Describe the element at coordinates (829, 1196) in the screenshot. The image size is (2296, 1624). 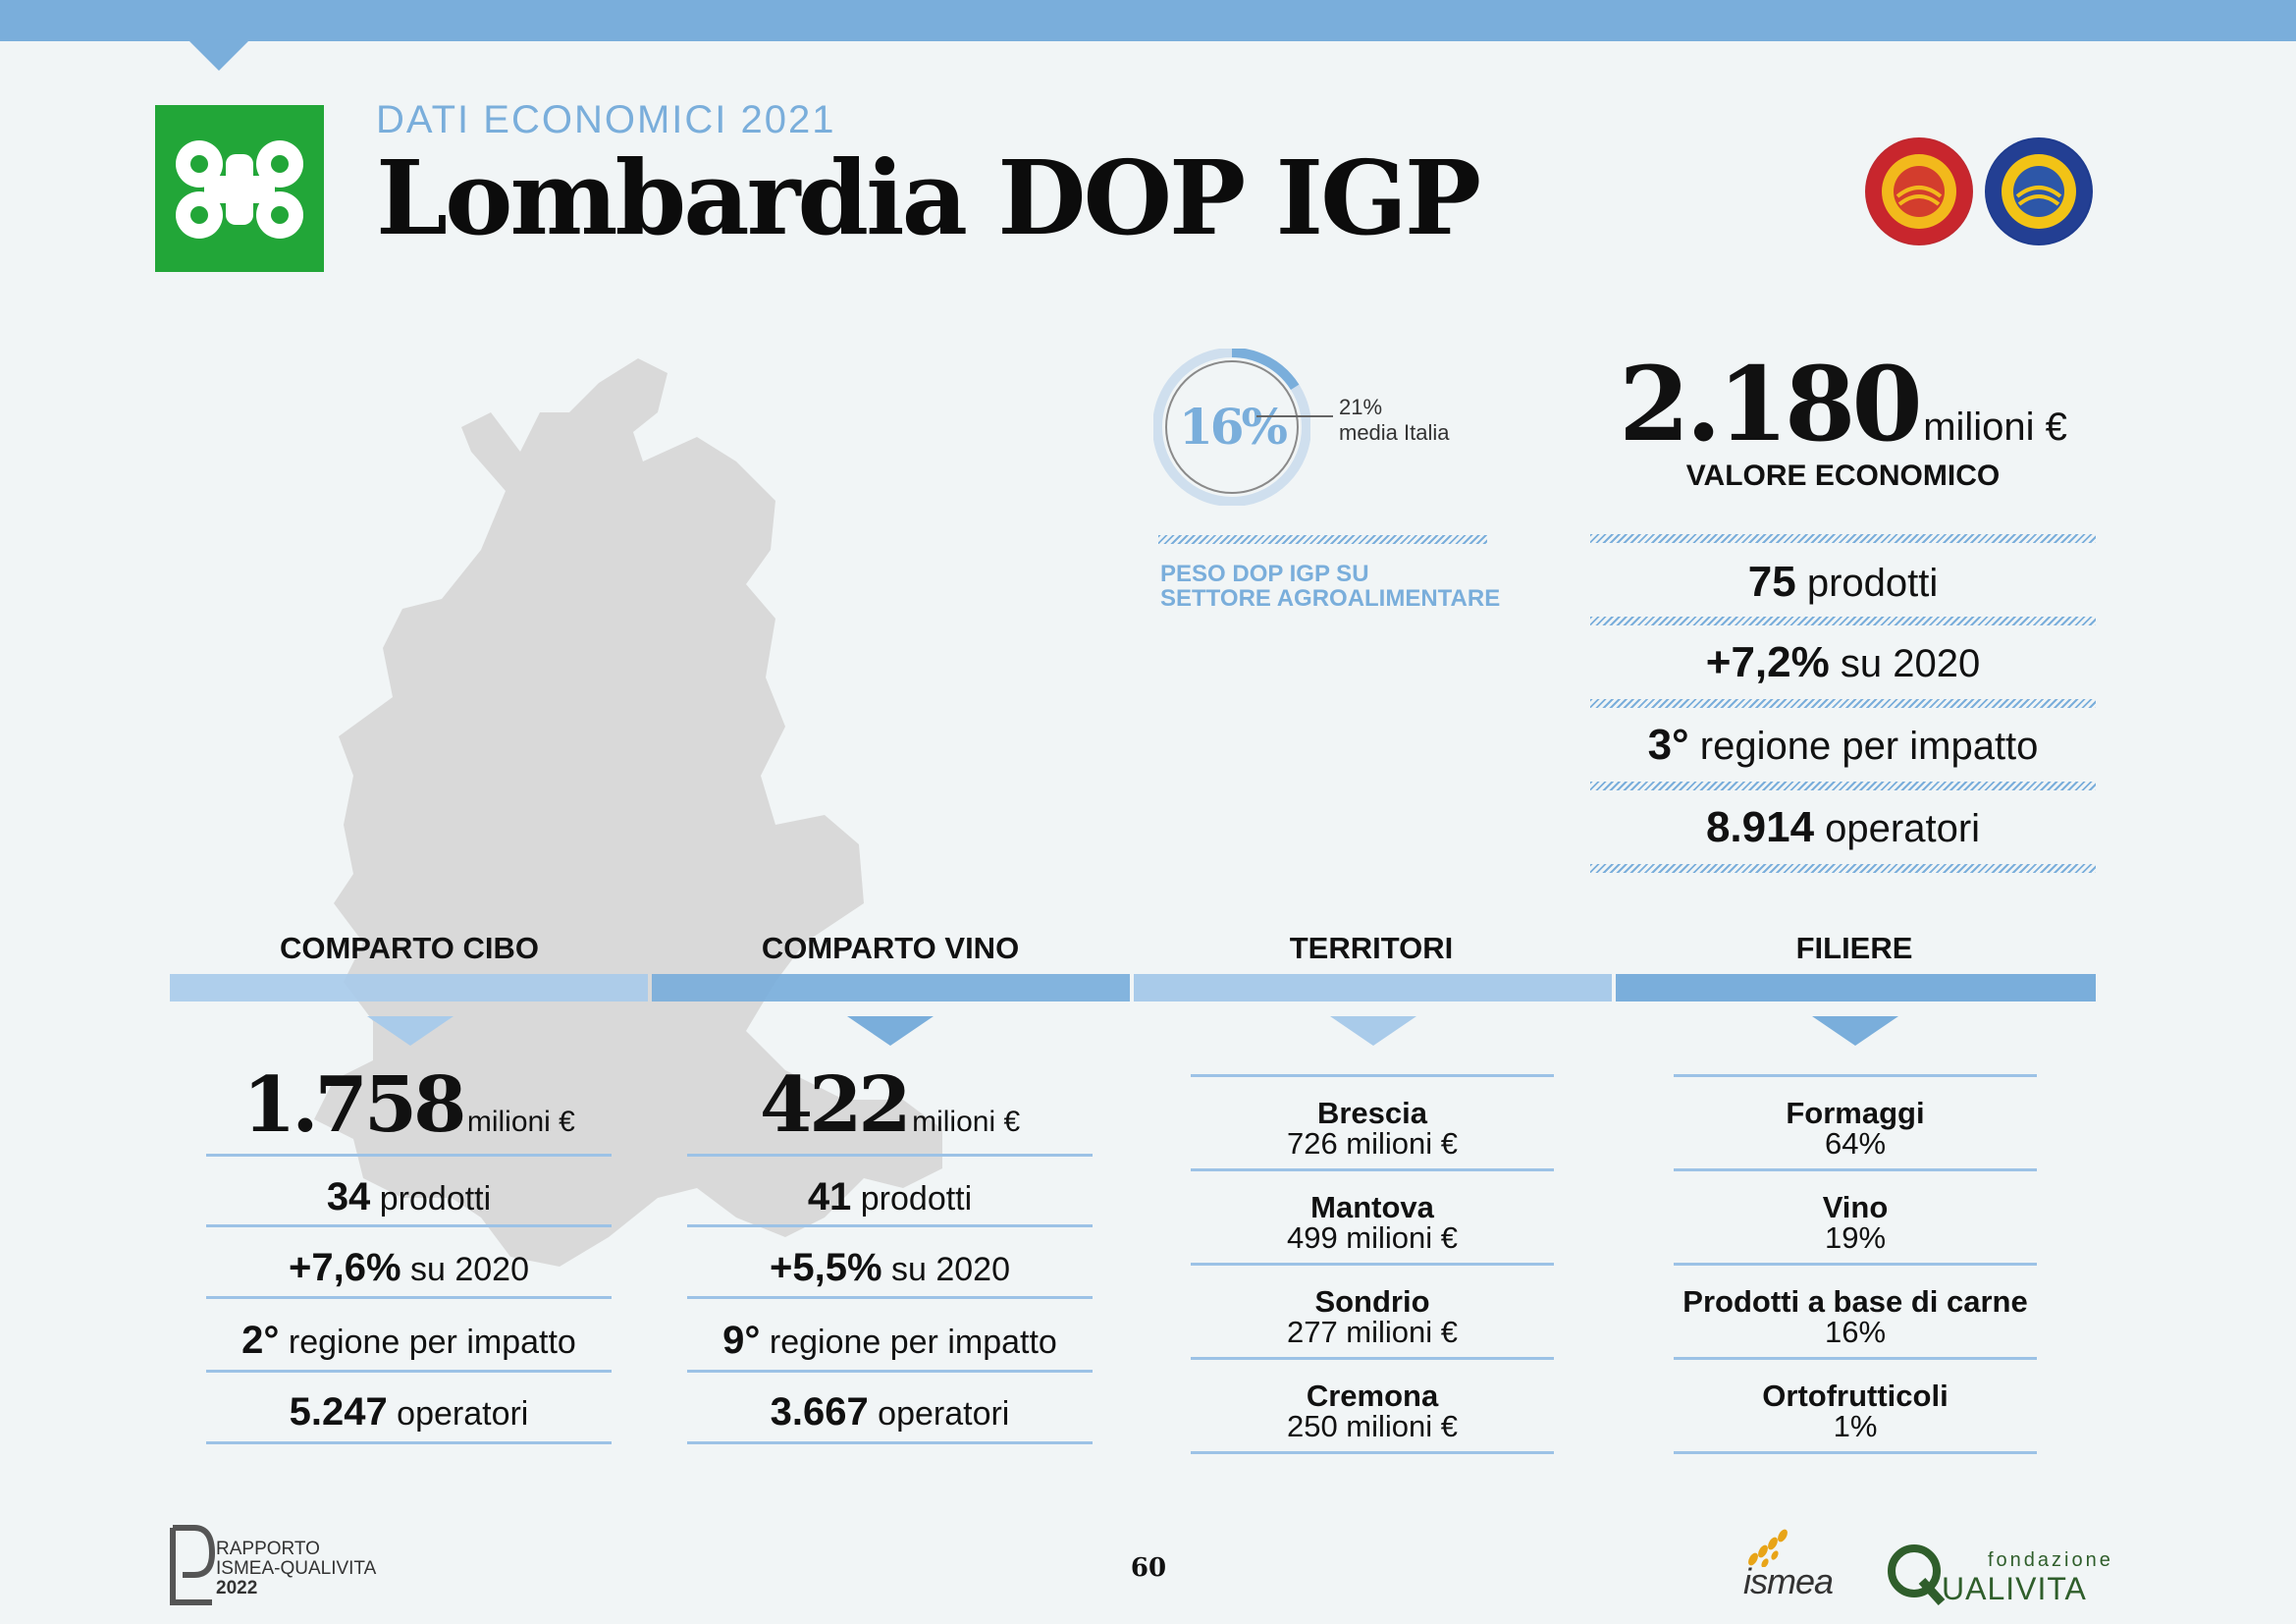
I see `stat-bold: 41` at that location.